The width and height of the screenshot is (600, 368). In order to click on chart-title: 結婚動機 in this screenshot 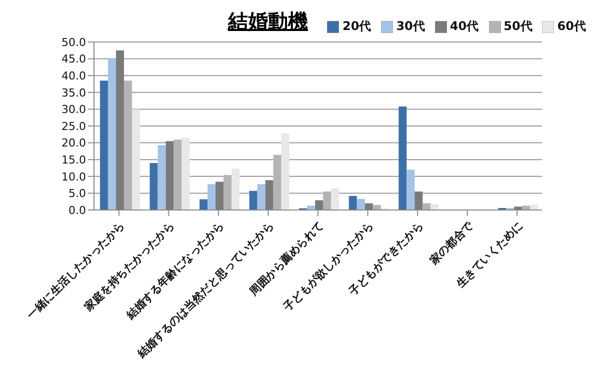, I will do `click(268, 21)`.